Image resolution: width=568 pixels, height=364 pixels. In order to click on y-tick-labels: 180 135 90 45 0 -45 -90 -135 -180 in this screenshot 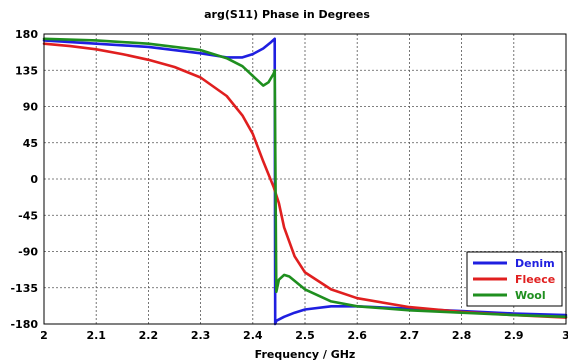, I will do `click(24, 179)`.